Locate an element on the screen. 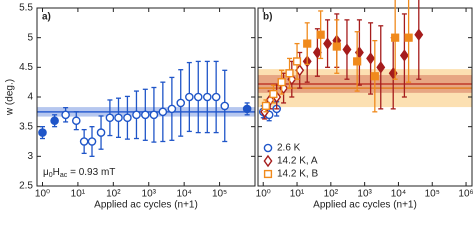 Image resolution: width=474 pixels, height=240 pixels. x-tick-label: 10⁶ is located at coordinates (465, 194).